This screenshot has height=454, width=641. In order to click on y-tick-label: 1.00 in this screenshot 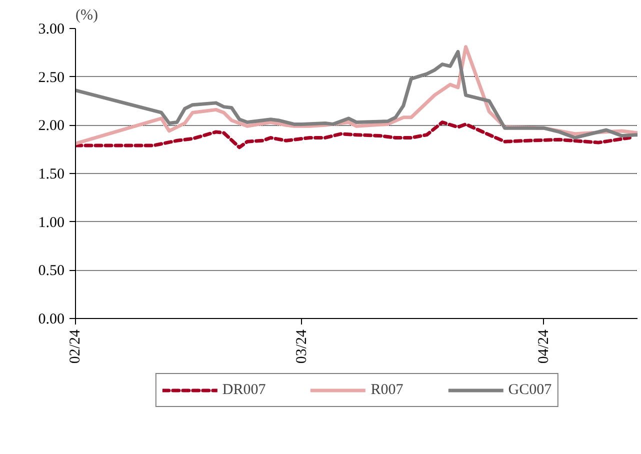, I will do `click(51, 222)`.